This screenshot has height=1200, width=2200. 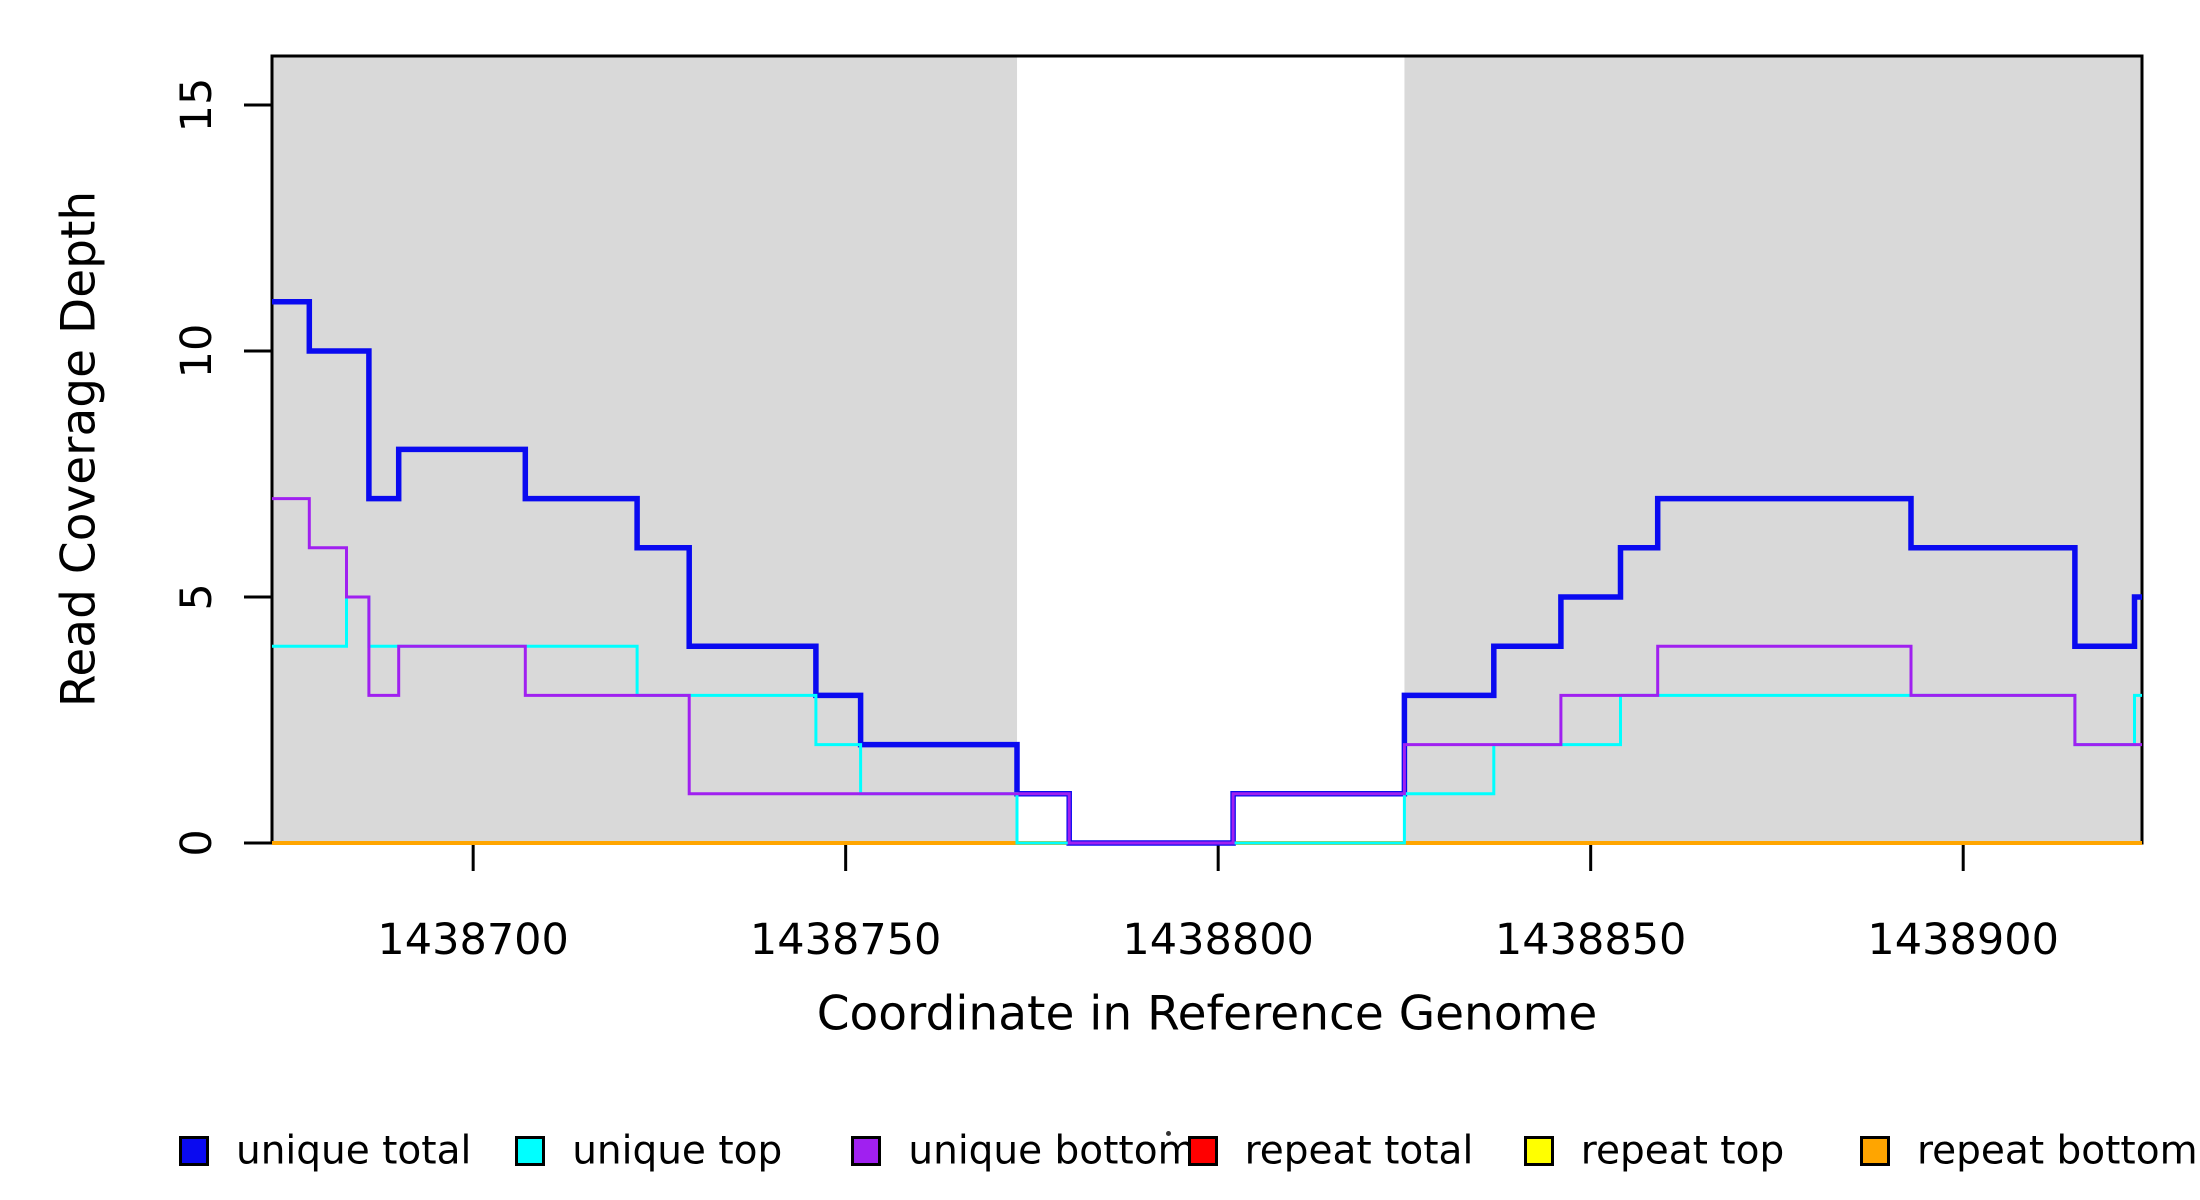 I want to click on legend-swatch-repeat-total, so click(x=1202, y=1151).